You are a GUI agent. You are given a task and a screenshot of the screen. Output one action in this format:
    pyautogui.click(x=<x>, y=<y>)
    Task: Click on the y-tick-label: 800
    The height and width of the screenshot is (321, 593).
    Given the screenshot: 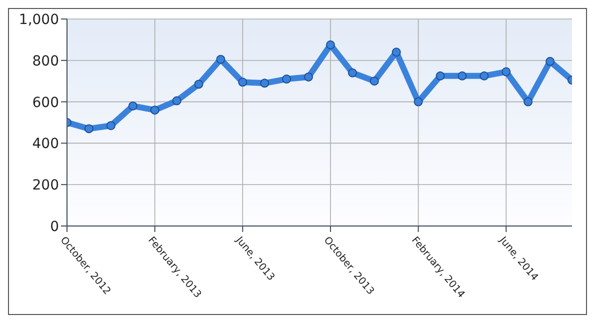 What is the action you would take?
    pyautogui.click(x=45, y=61)
    